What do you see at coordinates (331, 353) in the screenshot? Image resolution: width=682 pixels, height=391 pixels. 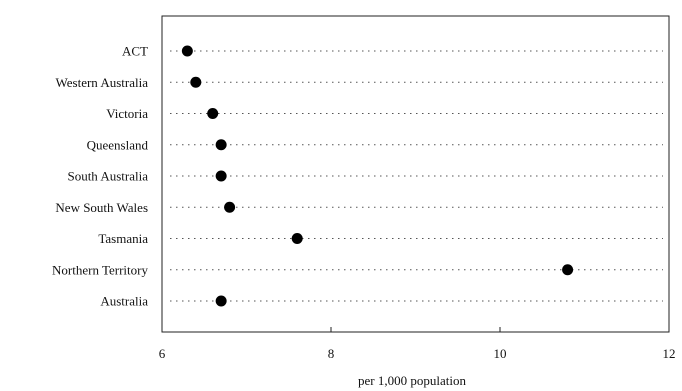 I see `x-tick-label: 8` at bounding box center [331, 353].